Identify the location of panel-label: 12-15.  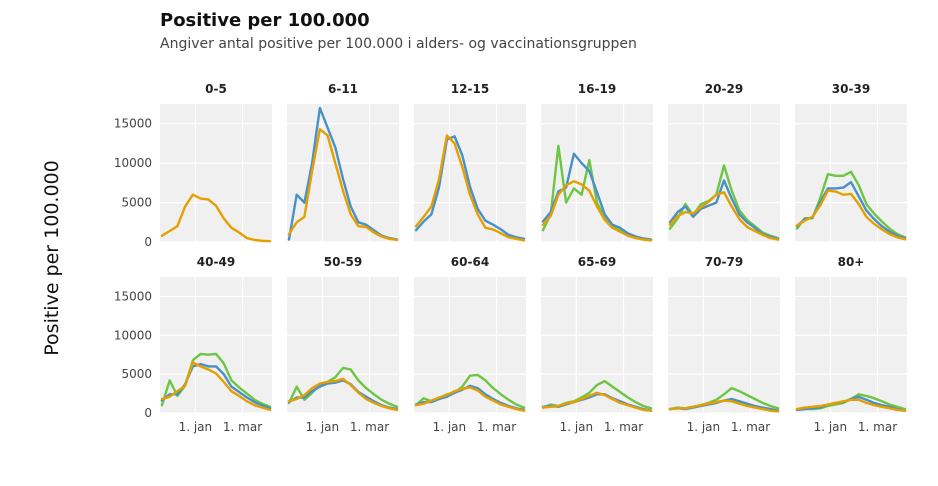
(470, 89).